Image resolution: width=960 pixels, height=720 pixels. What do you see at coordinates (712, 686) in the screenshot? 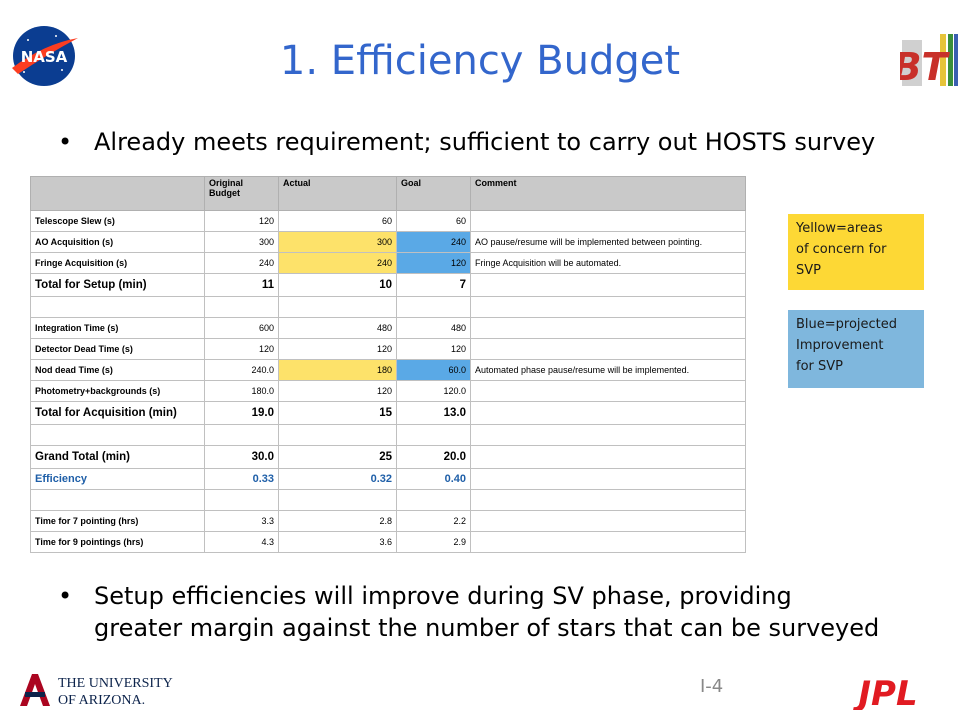
I see `page-number: I-4` at bounding box center [712, 686].